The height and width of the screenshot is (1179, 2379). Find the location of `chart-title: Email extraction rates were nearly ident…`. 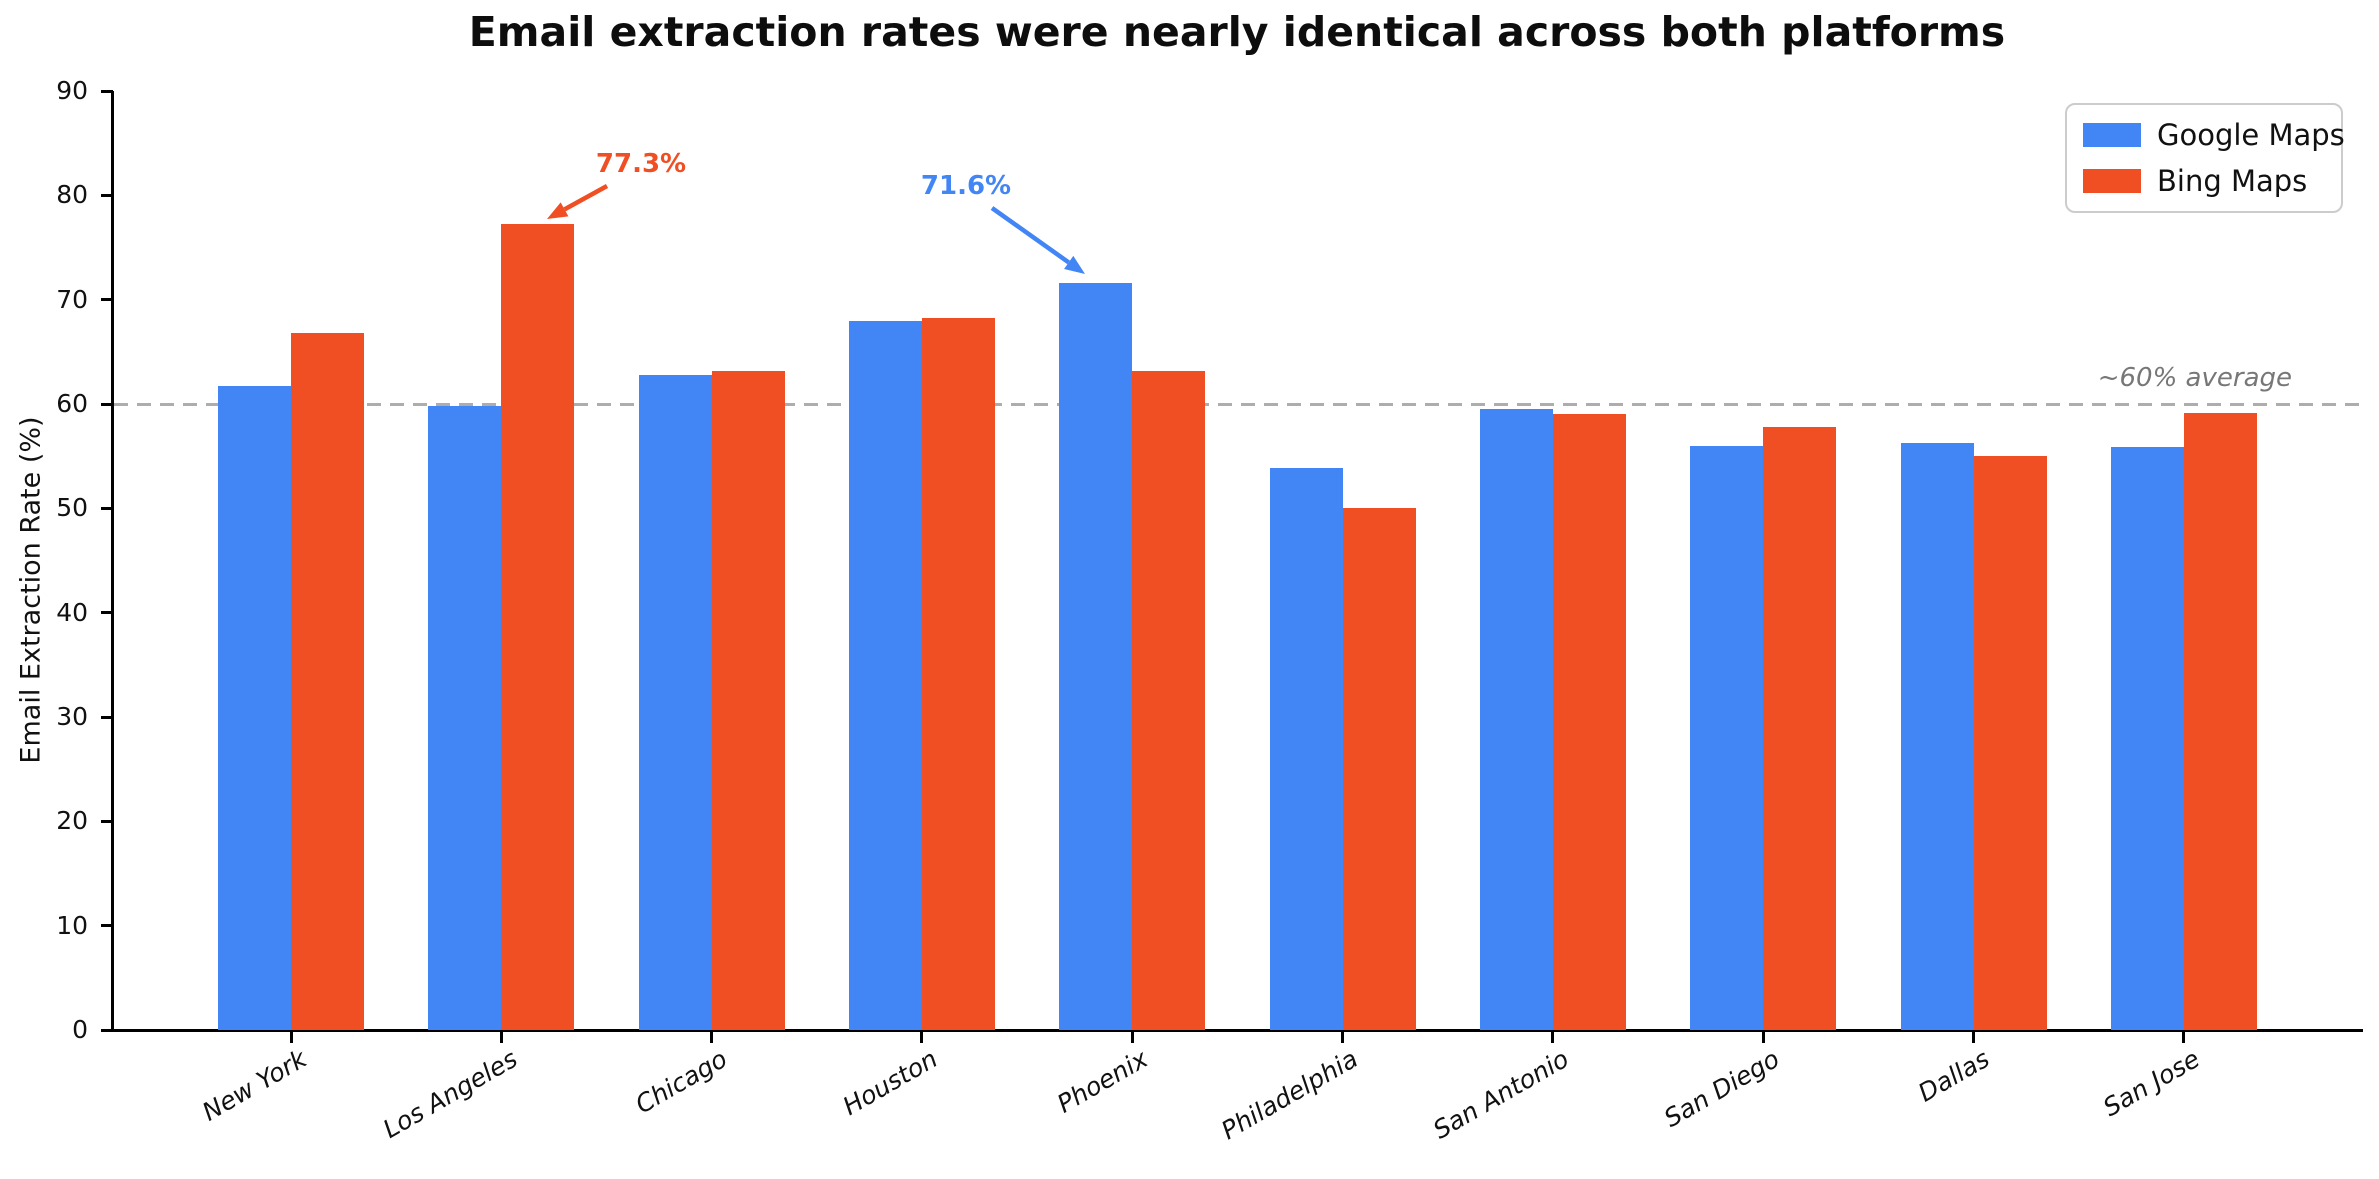

chart-title: Email extraction rates were nearly ident… is located at coordinates (1237, 32).